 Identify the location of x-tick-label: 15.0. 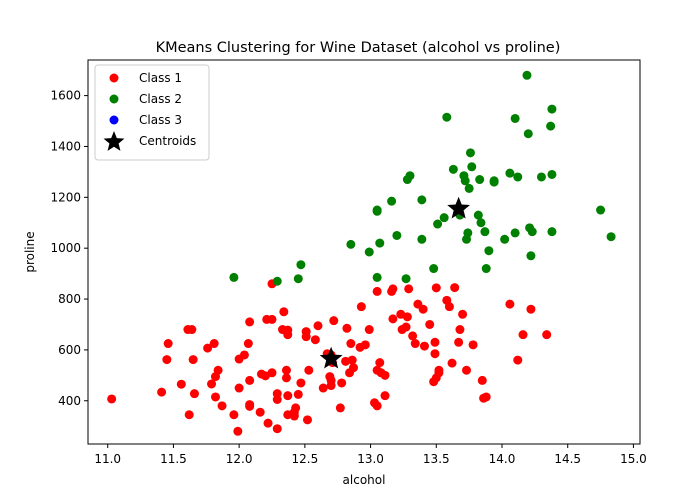
(633, 459).